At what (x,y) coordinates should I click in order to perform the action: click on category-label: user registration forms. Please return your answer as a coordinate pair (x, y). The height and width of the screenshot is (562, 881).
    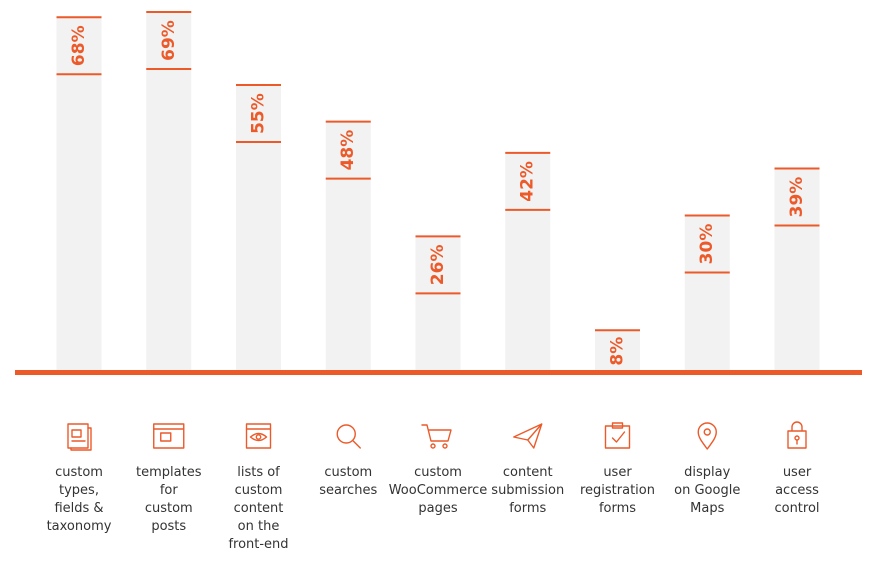
    Looking at the image, I should click on (617, 490).